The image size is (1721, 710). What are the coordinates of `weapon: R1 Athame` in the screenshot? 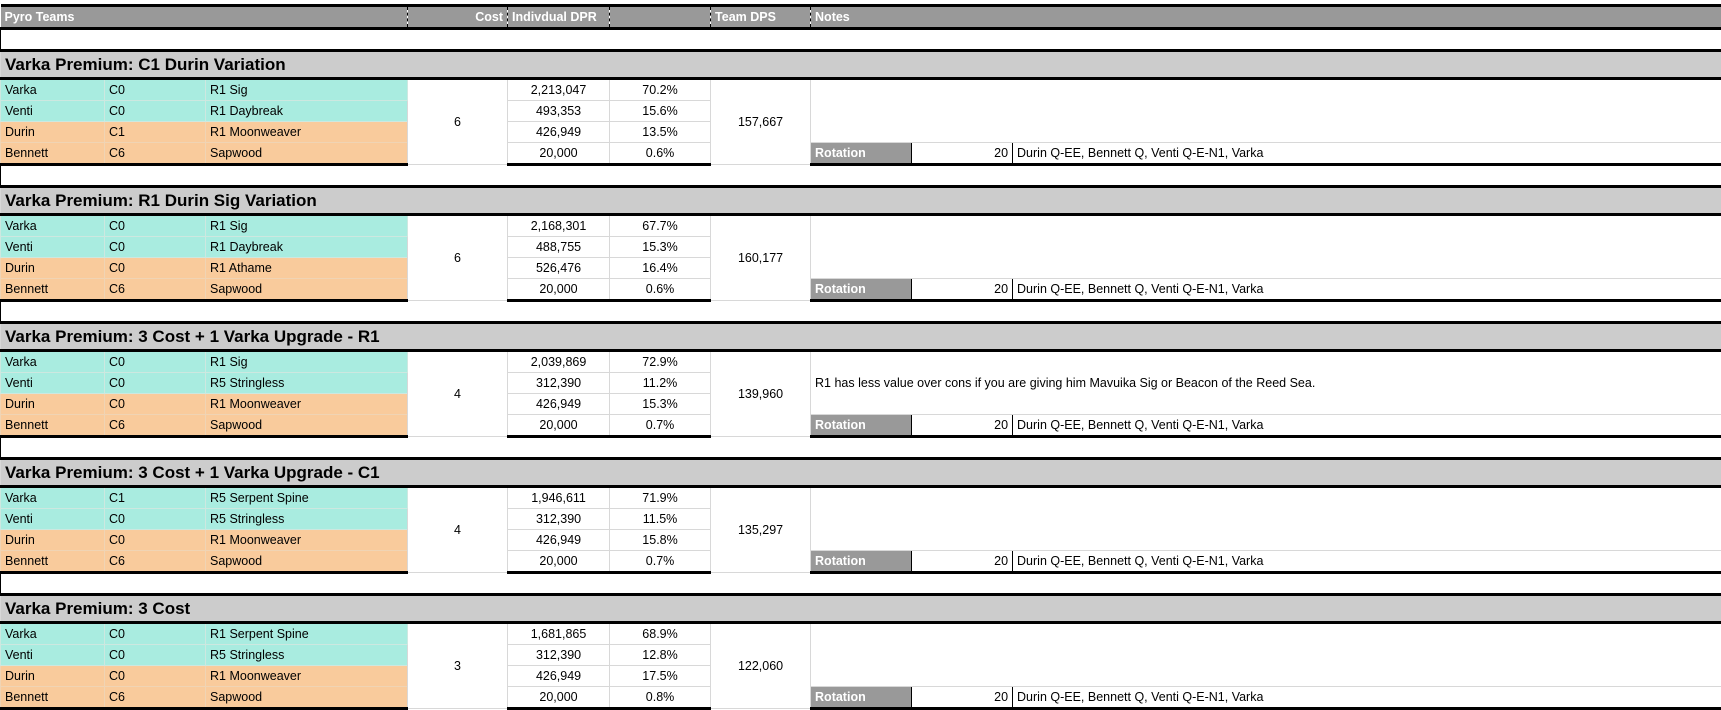 It's located at (307, 268).